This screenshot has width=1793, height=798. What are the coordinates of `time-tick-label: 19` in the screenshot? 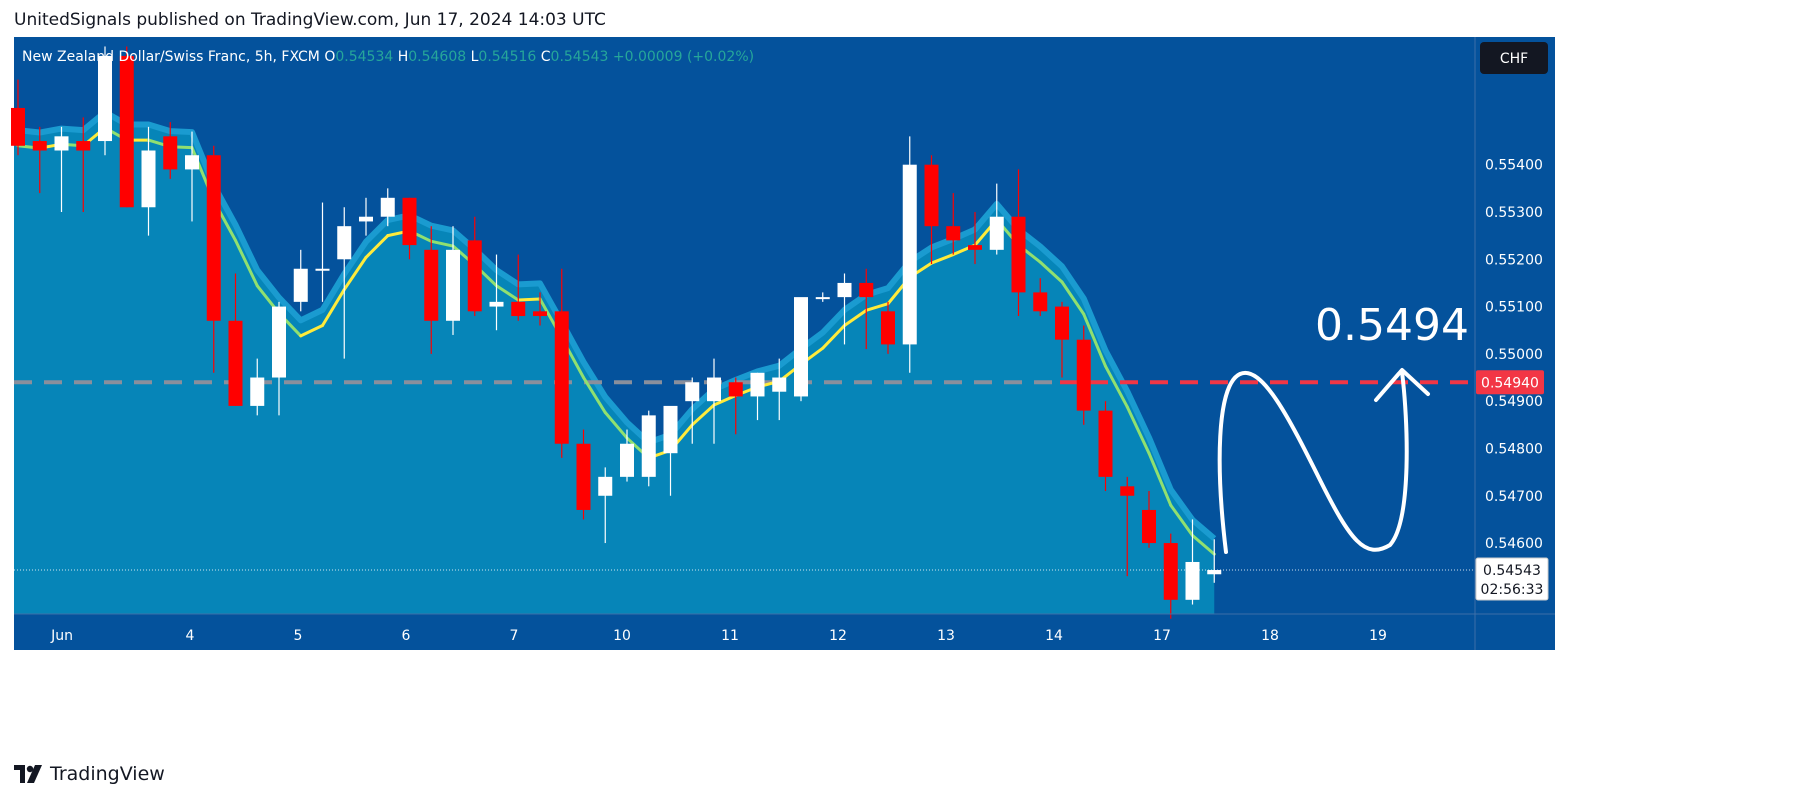 It's located at (1378, 636).